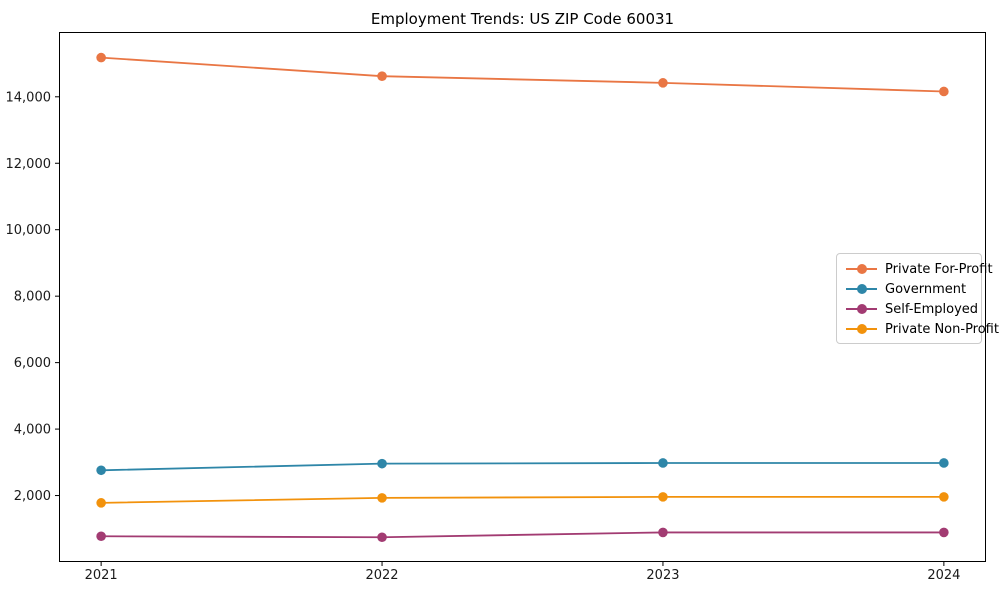  I want to click on y-tick-label: 2,000, so click(32, 496).